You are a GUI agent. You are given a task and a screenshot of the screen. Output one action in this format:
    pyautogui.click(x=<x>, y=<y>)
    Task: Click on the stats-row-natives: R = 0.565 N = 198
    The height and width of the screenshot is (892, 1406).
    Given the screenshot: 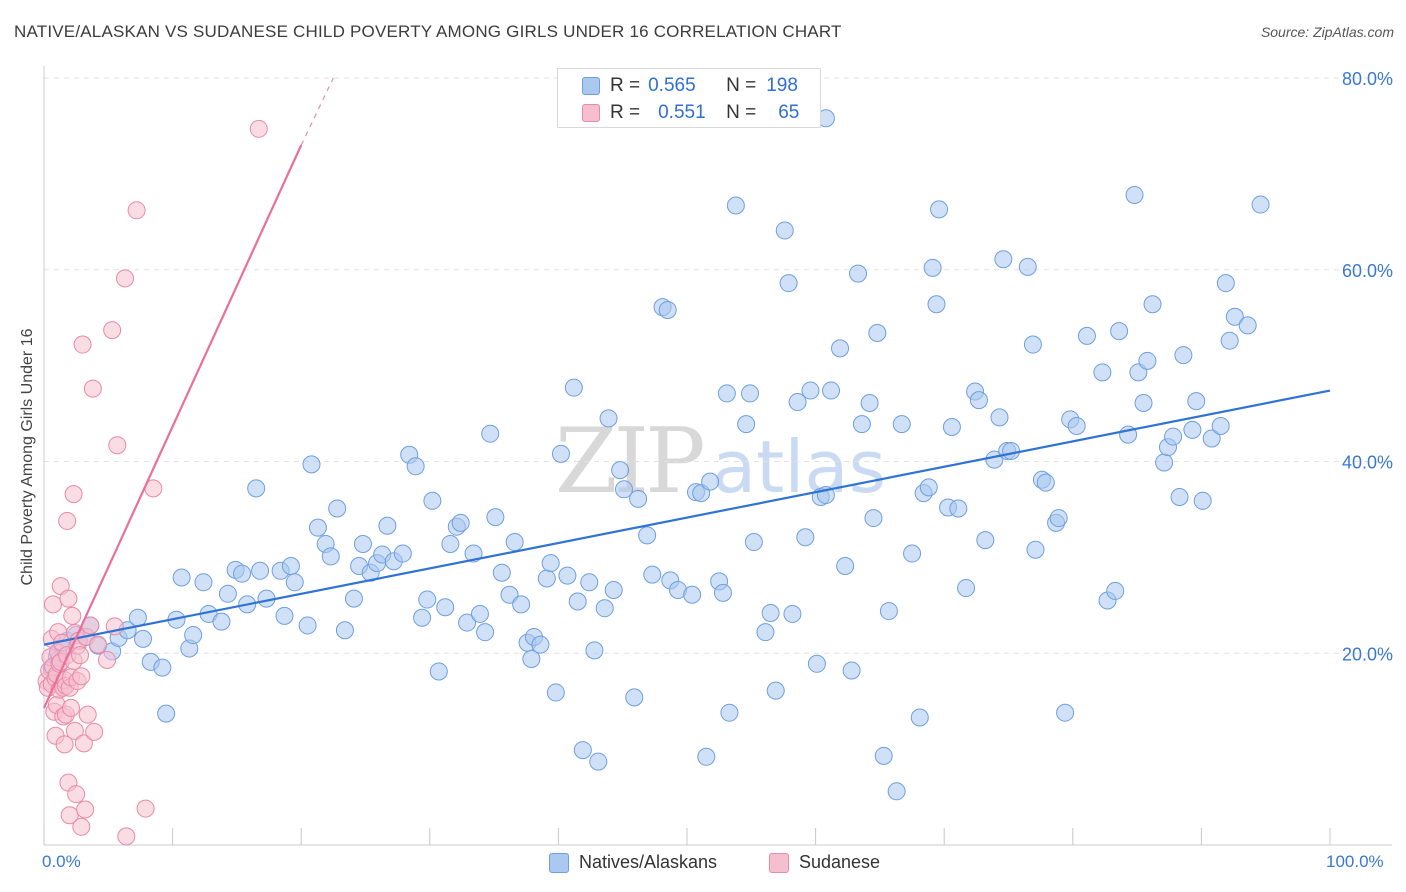 What is the action you would take?
    pyautogui.click(x=690, y=86)
    